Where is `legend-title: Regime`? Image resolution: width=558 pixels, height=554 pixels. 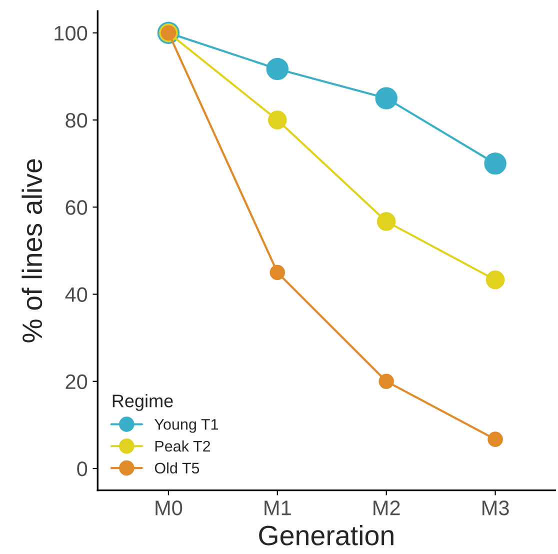 legend-title: Regime is located at coordinates (142, 402).